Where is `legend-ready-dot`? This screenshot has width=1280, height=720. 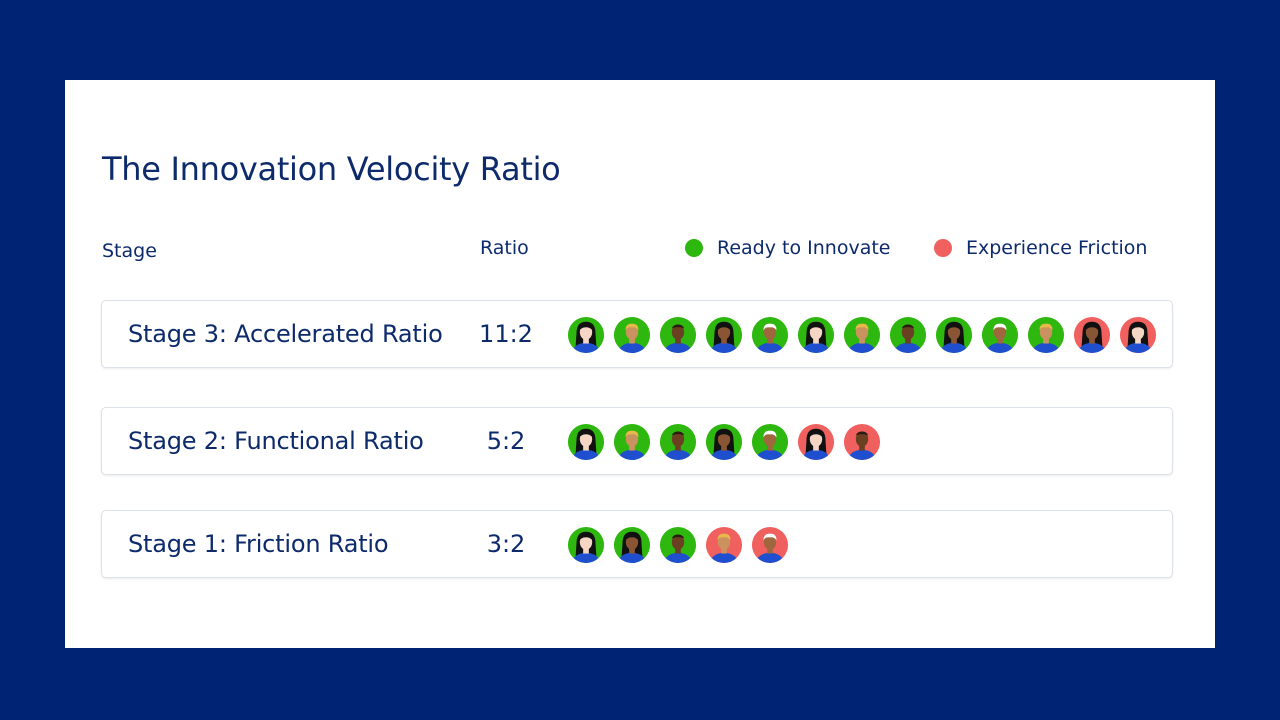 legend-ready-dot is located at coordinates (694, 248).